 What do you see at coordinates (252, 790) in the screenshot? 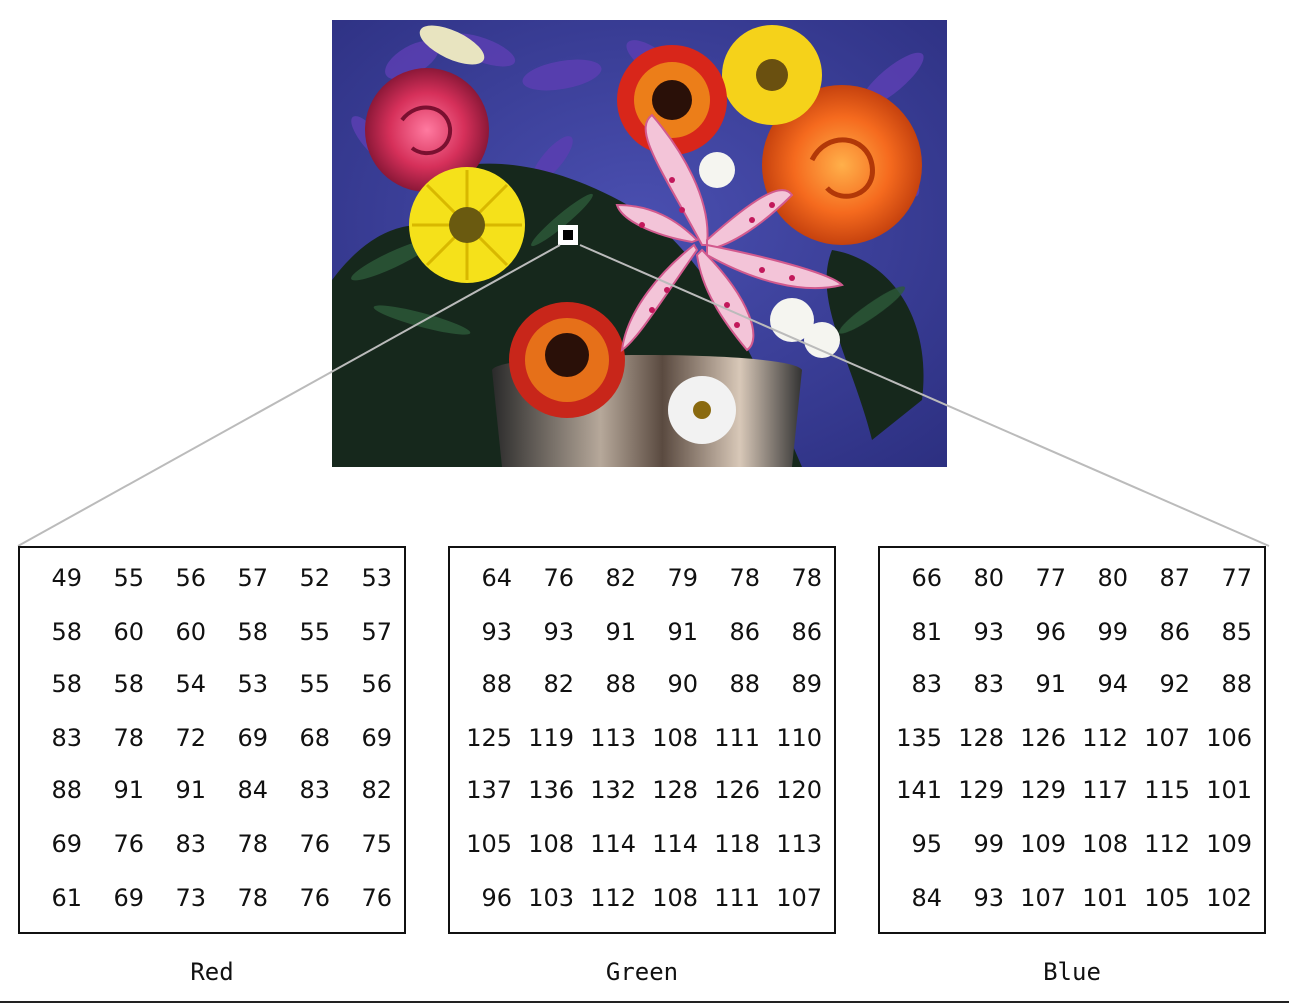
I see `red-pixel-value: 84` at bounding box center [252, 790].